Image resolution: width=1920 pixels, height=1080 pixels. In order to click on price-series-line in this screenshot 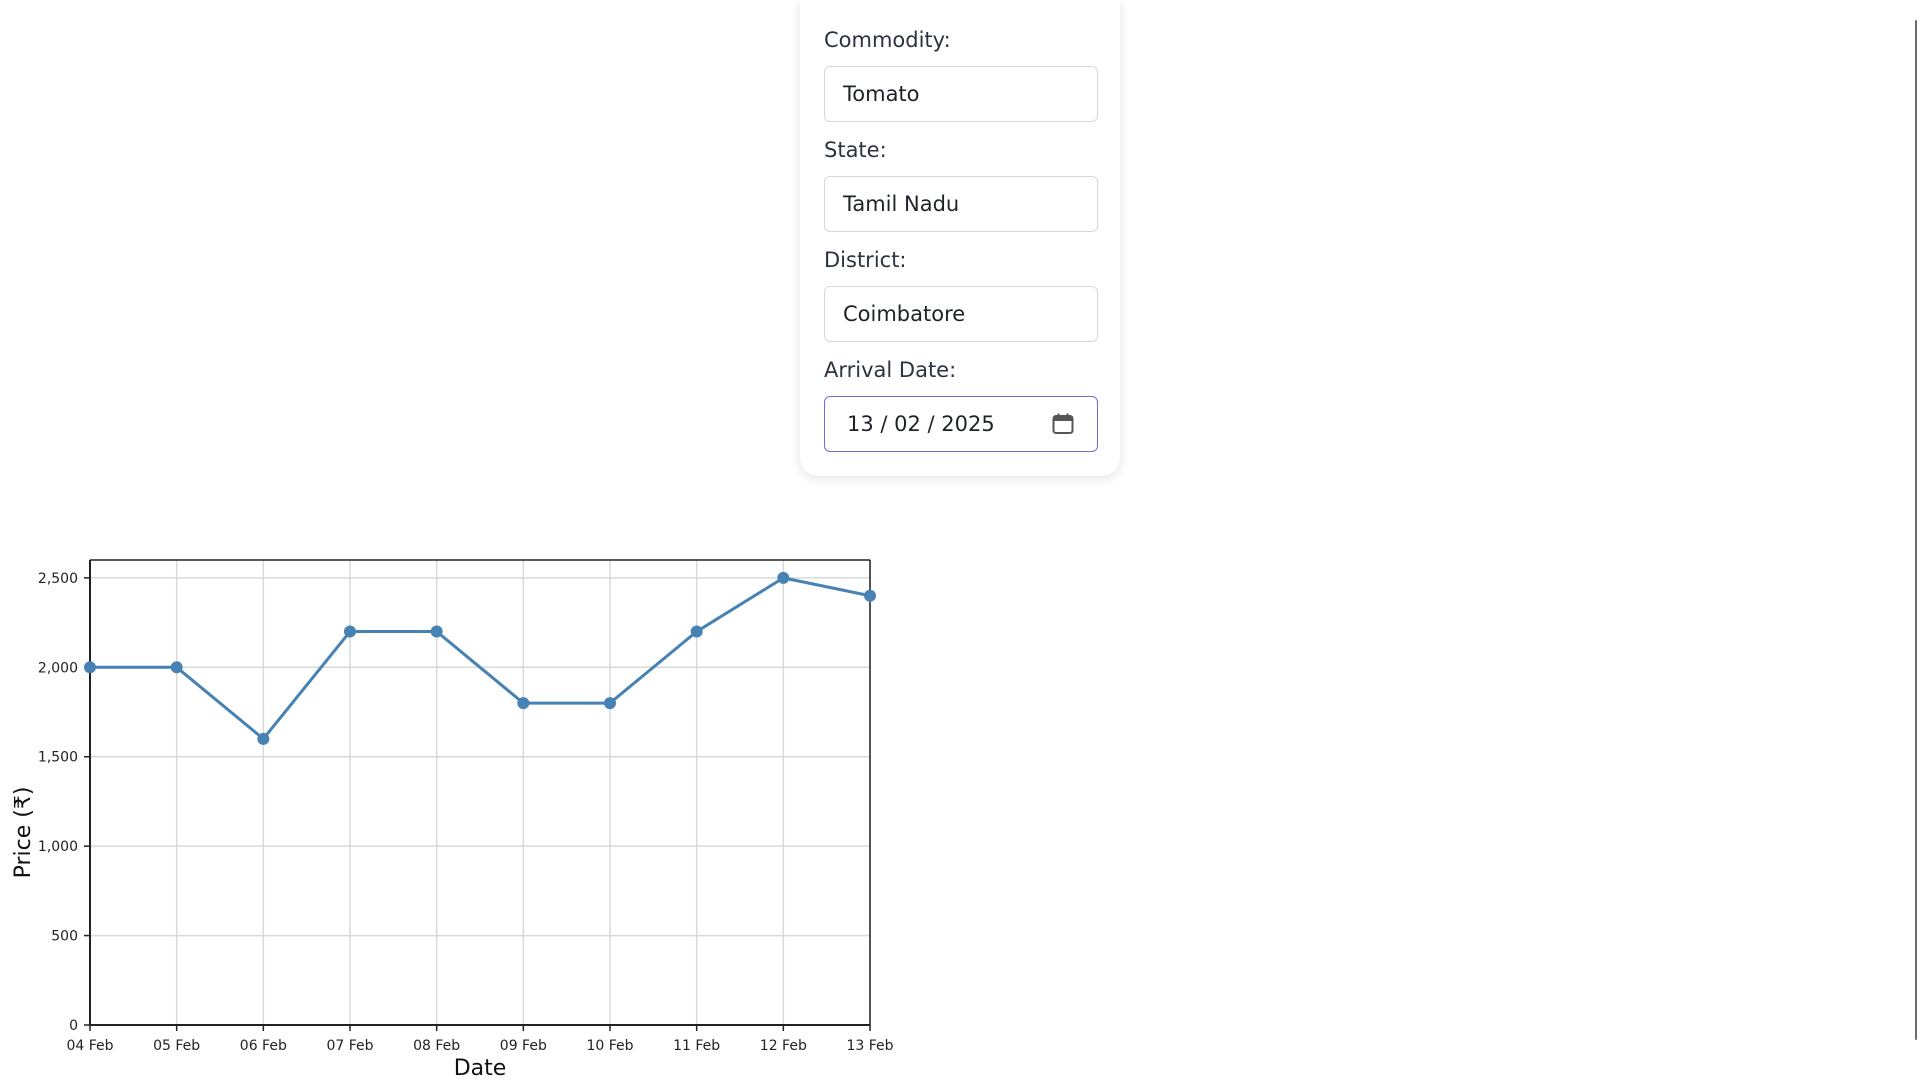, I will do `click(480, 658)`.